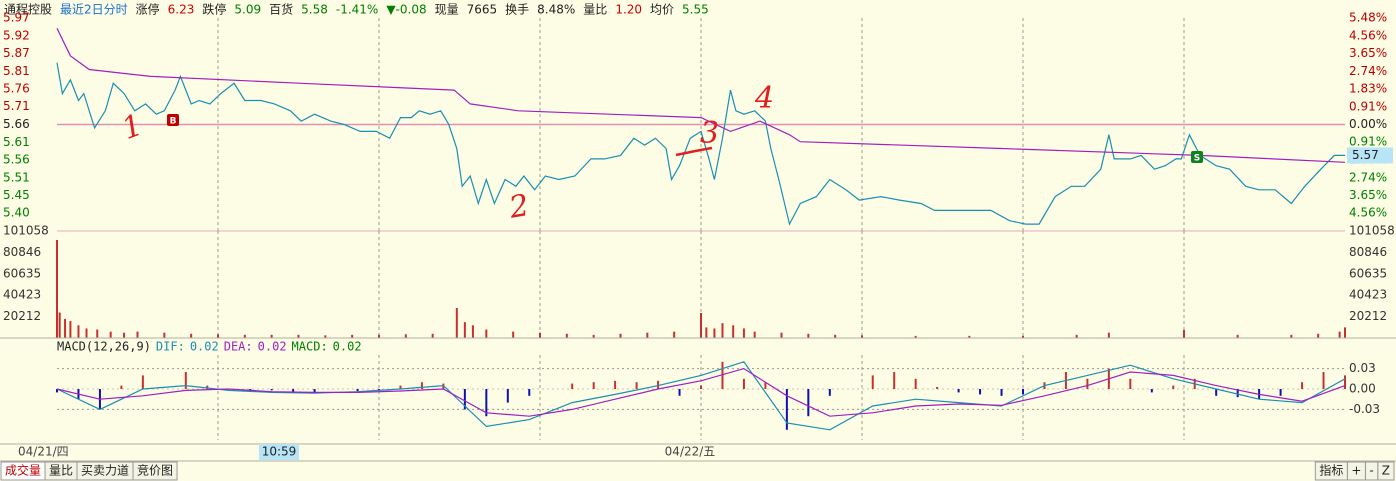 This screenshot has width=1396, height=481. I want to click on header-item: 换手, so click(517, 10).